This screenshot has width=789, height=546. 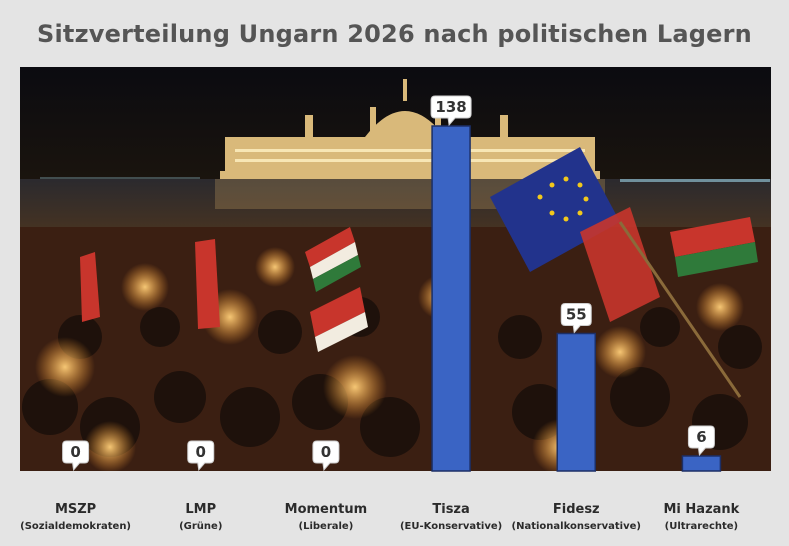 I want to click on category-label-tisza: Tisza (EU-Konservative), so click(x=451, y=518).